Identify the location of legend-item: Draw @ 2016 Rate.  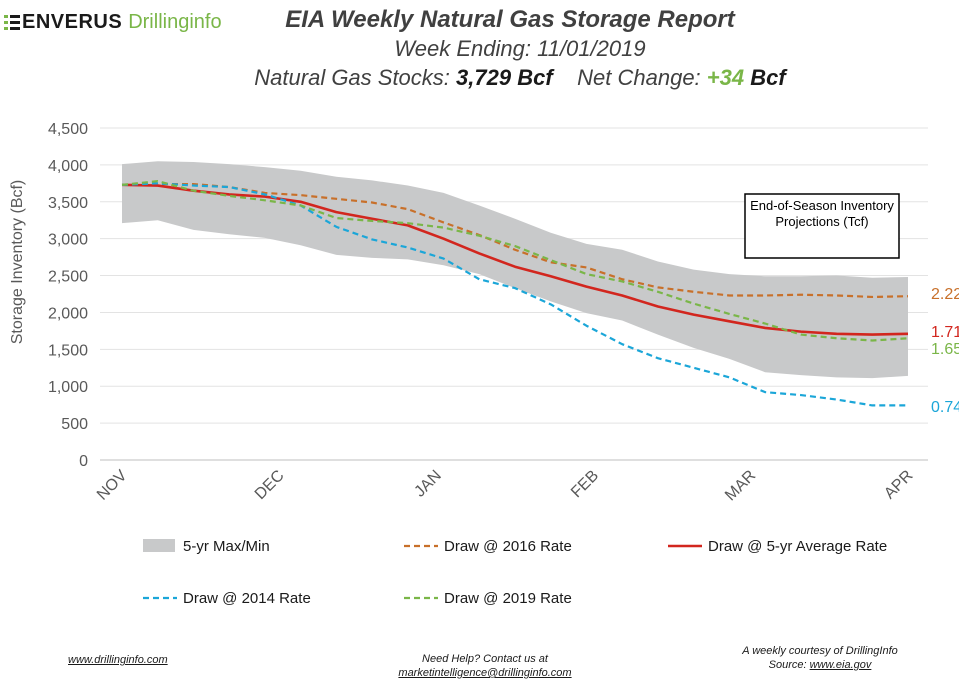
(488, 546).